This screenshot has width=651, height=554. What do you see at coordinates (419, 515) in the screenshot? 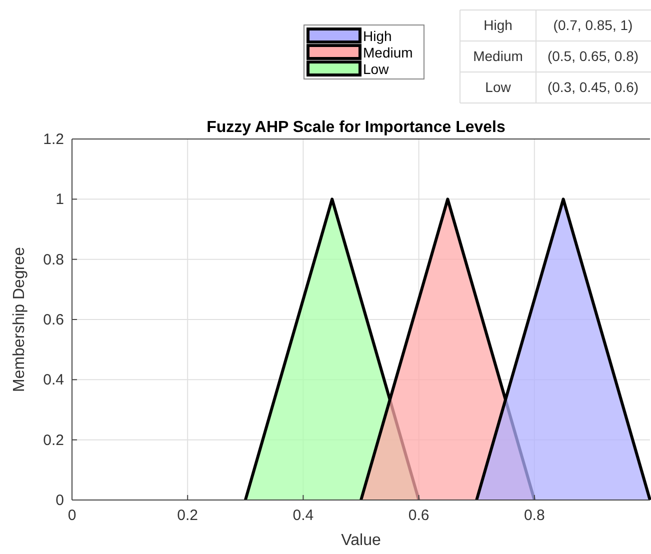
I see `x-tick-label: 0.6` at bounding box center [419, 515].